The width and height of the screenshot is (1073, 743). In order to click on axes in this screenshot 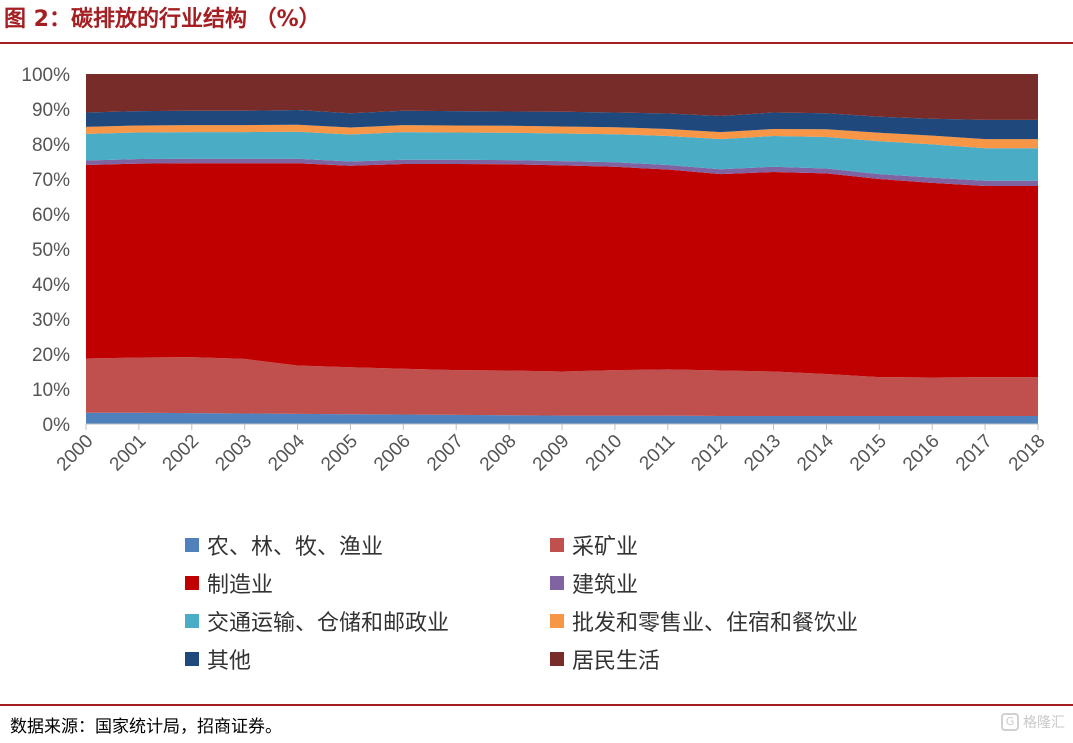, I will do `click(562, 426)`.